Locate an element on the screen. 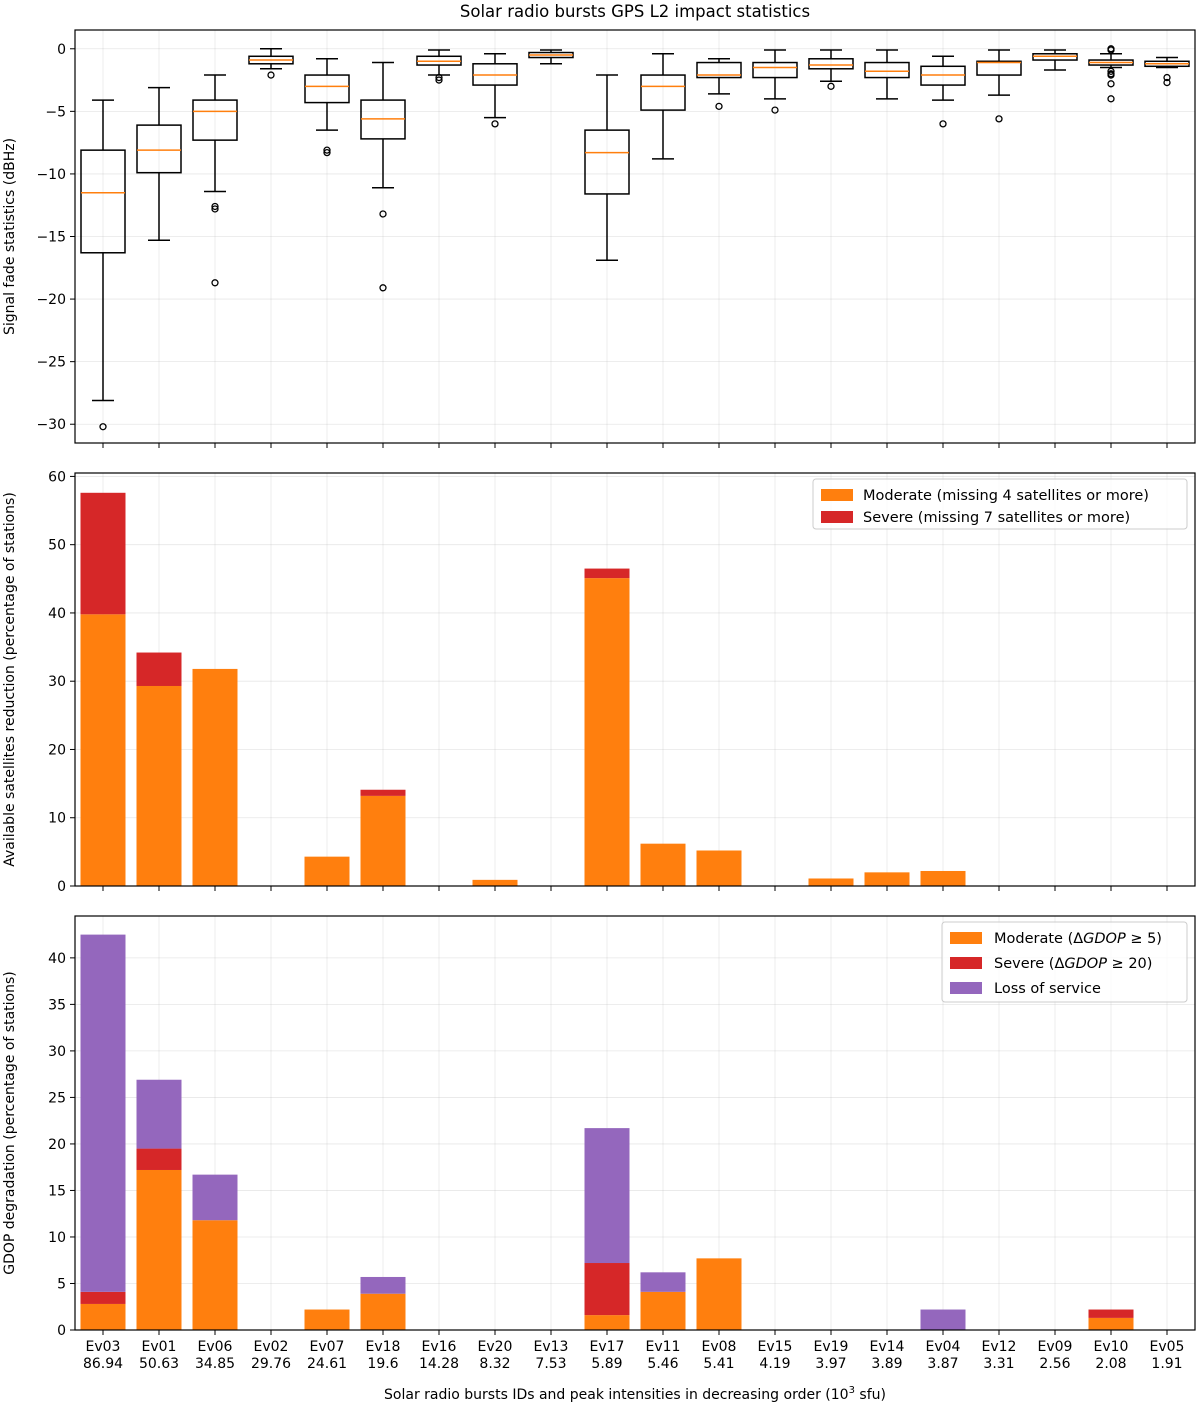 The height and width of the screenshot is (1406, 1200). box-Ev12 is located at coordinates (999, 86).